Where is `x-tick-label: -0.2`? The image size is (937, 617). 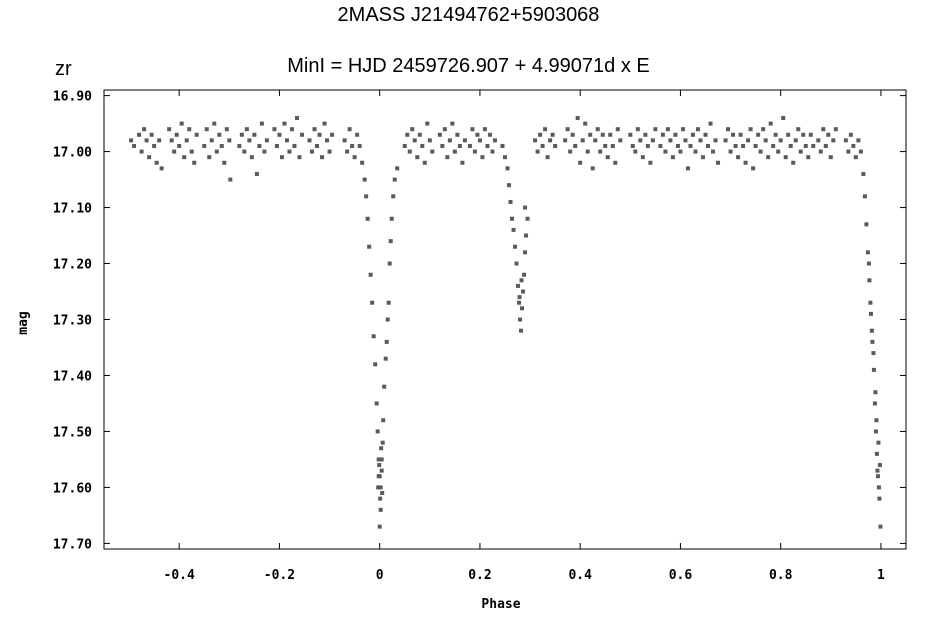
x-tick-label: -0.2 is located at coordinates (279, 575).